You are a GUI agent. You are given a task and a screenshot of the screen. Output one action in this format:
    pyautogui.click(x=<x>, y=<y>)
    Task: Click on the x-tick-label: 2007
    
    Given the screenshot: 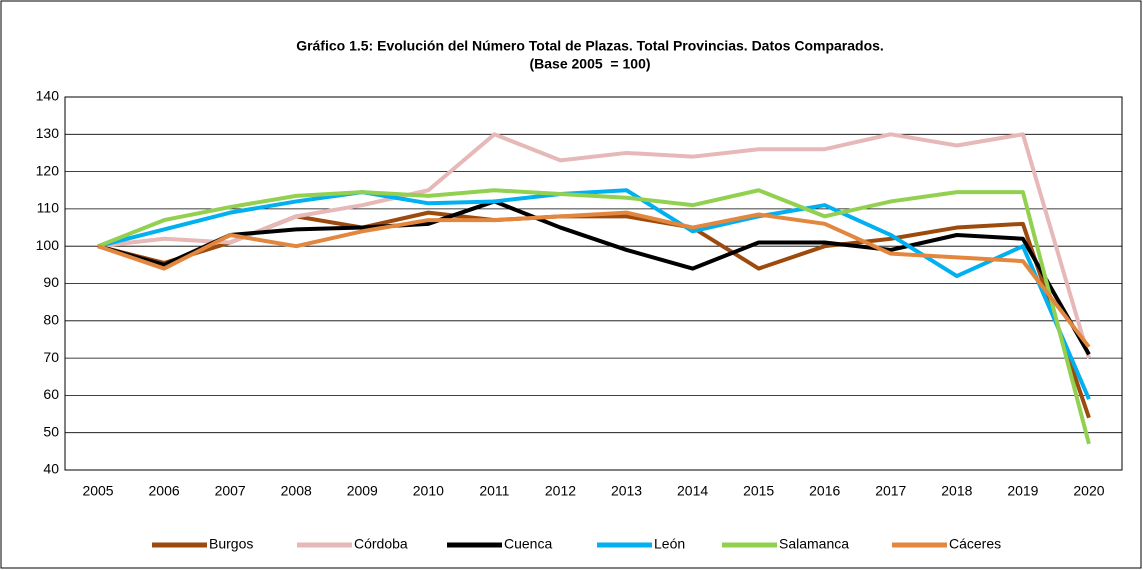 What is the action you would take?
    pyautogui.click(x=230, y=491)
    